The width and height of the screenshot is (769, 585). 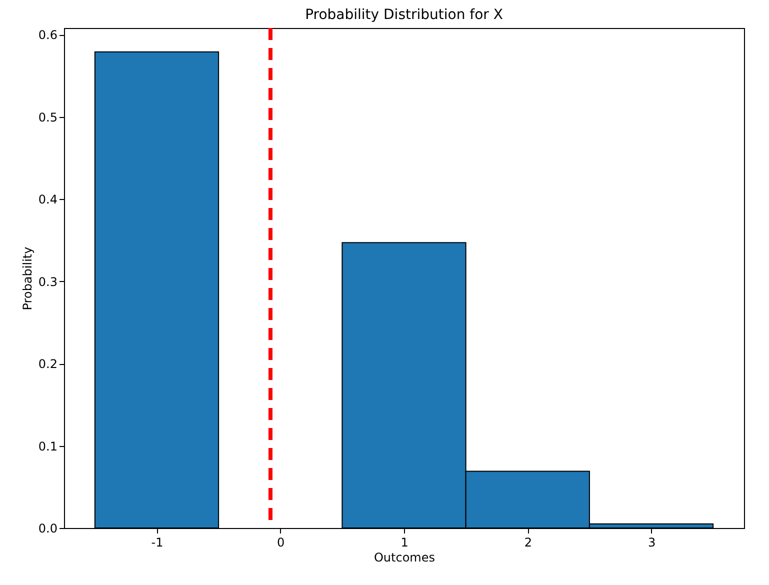 I want to click on x-tick-label: 1, so click(x=404, y=543).